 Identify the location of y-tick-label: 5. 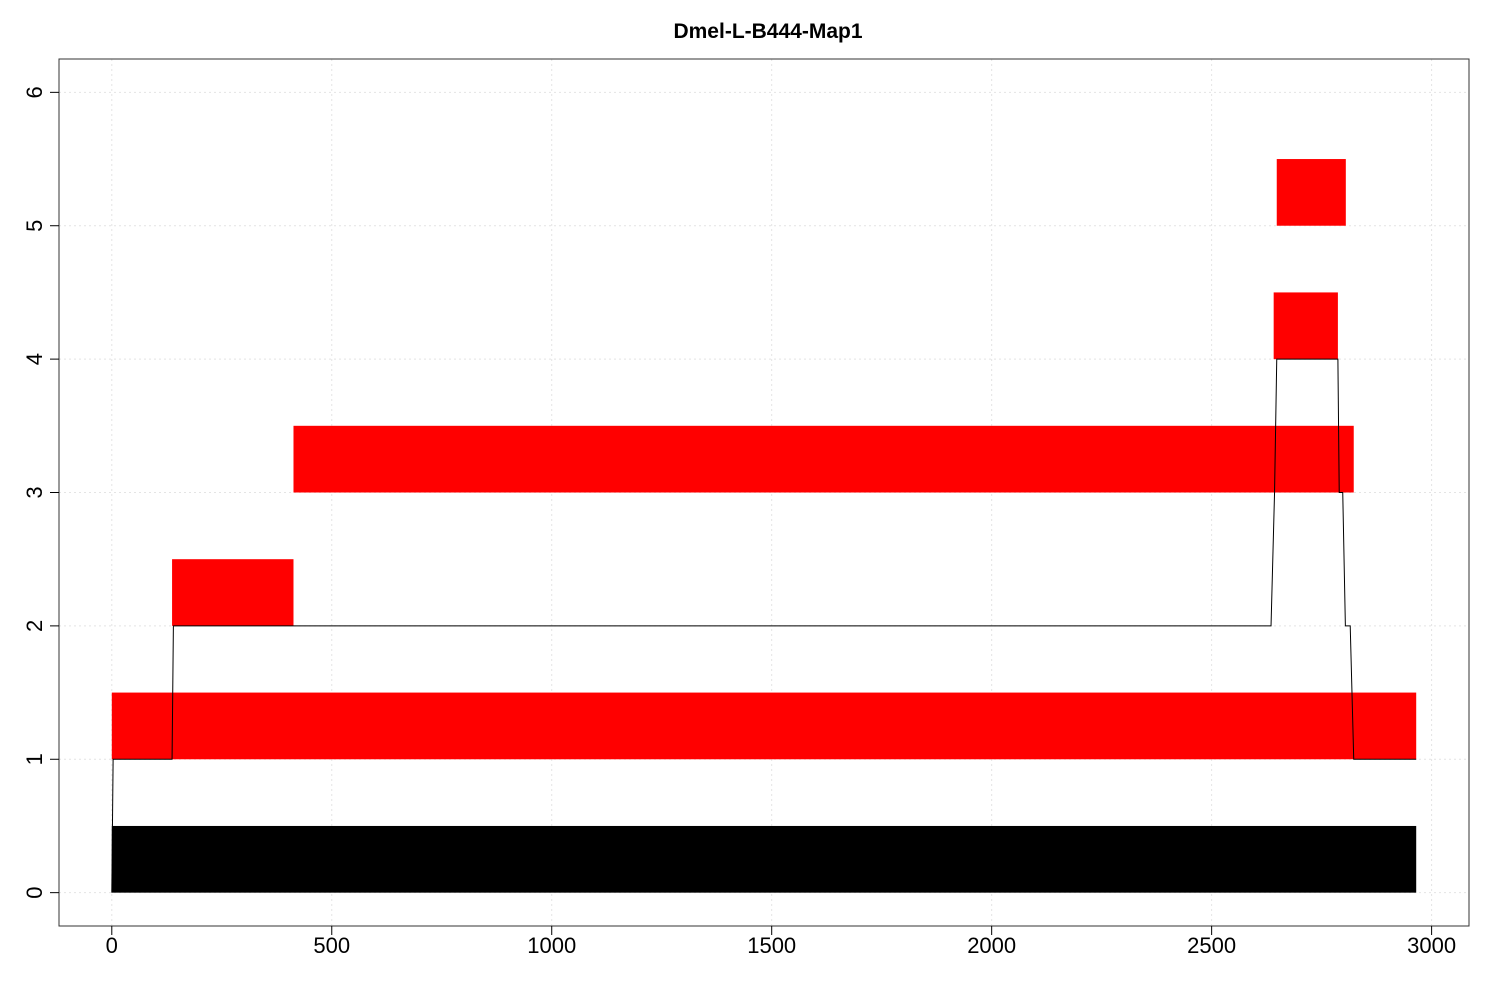
(34, 226).